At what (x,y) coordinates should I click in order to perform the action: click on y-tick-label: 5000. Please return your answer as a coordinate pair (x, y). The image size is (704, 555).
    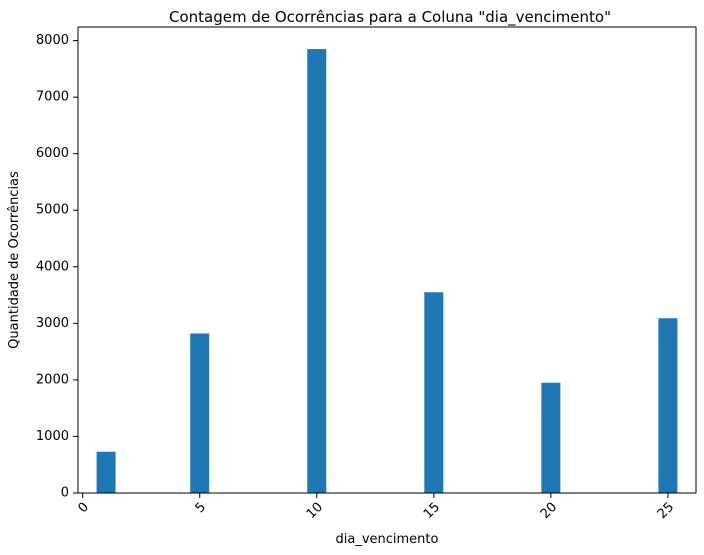
    Looking at the image, I should click on (52, 210).